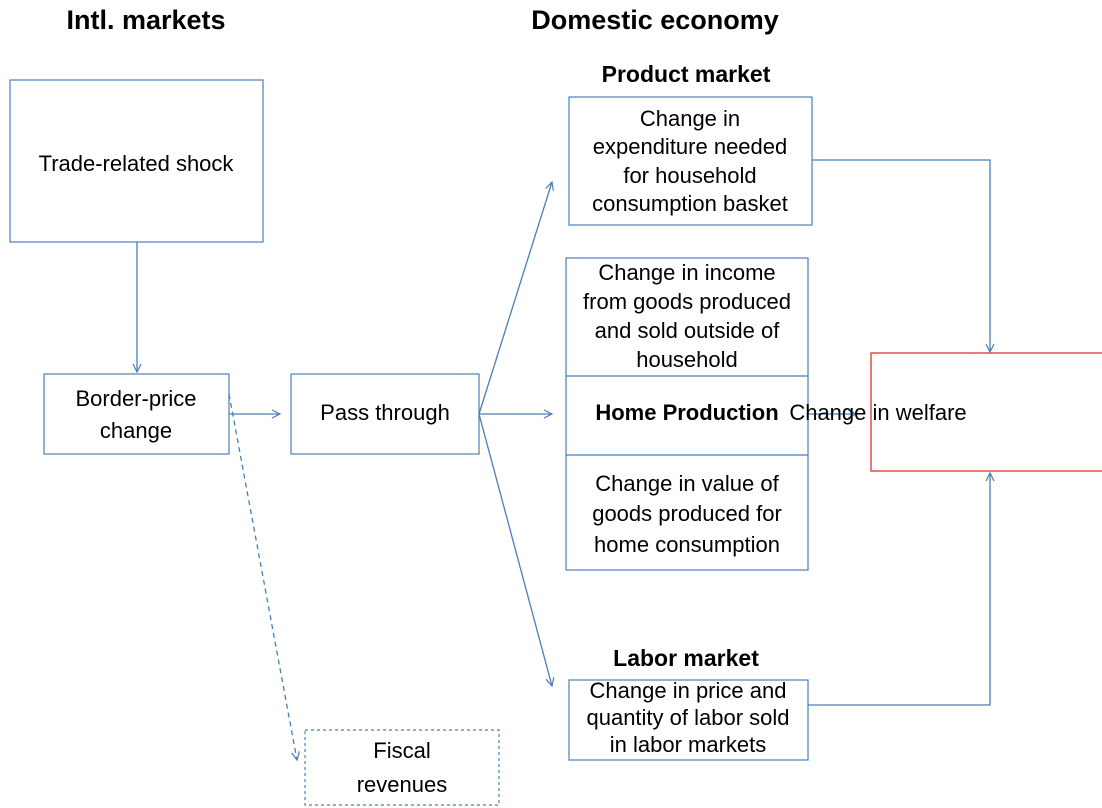 Image resolution: width=1102 pixels, height=808 pixels. I want to click on node-label: Fiscal, so click(401, 750).